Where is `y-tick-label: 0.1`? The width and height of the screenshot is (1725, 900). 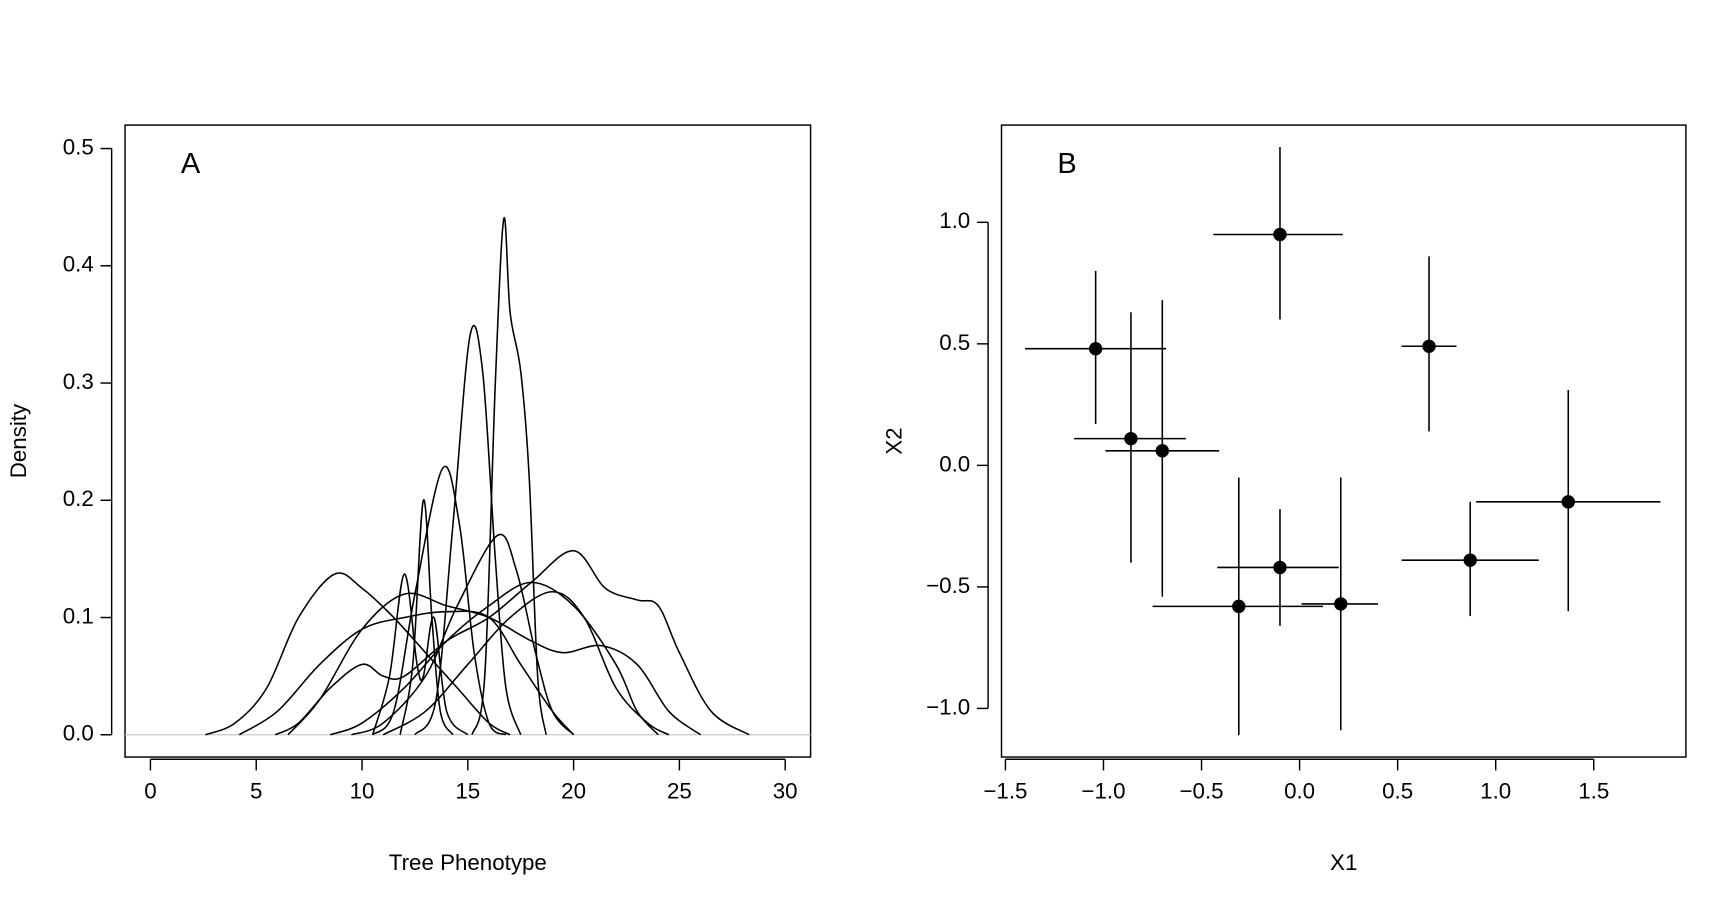
y-tick-label: 0.1 is located at coordinates (78, 615).